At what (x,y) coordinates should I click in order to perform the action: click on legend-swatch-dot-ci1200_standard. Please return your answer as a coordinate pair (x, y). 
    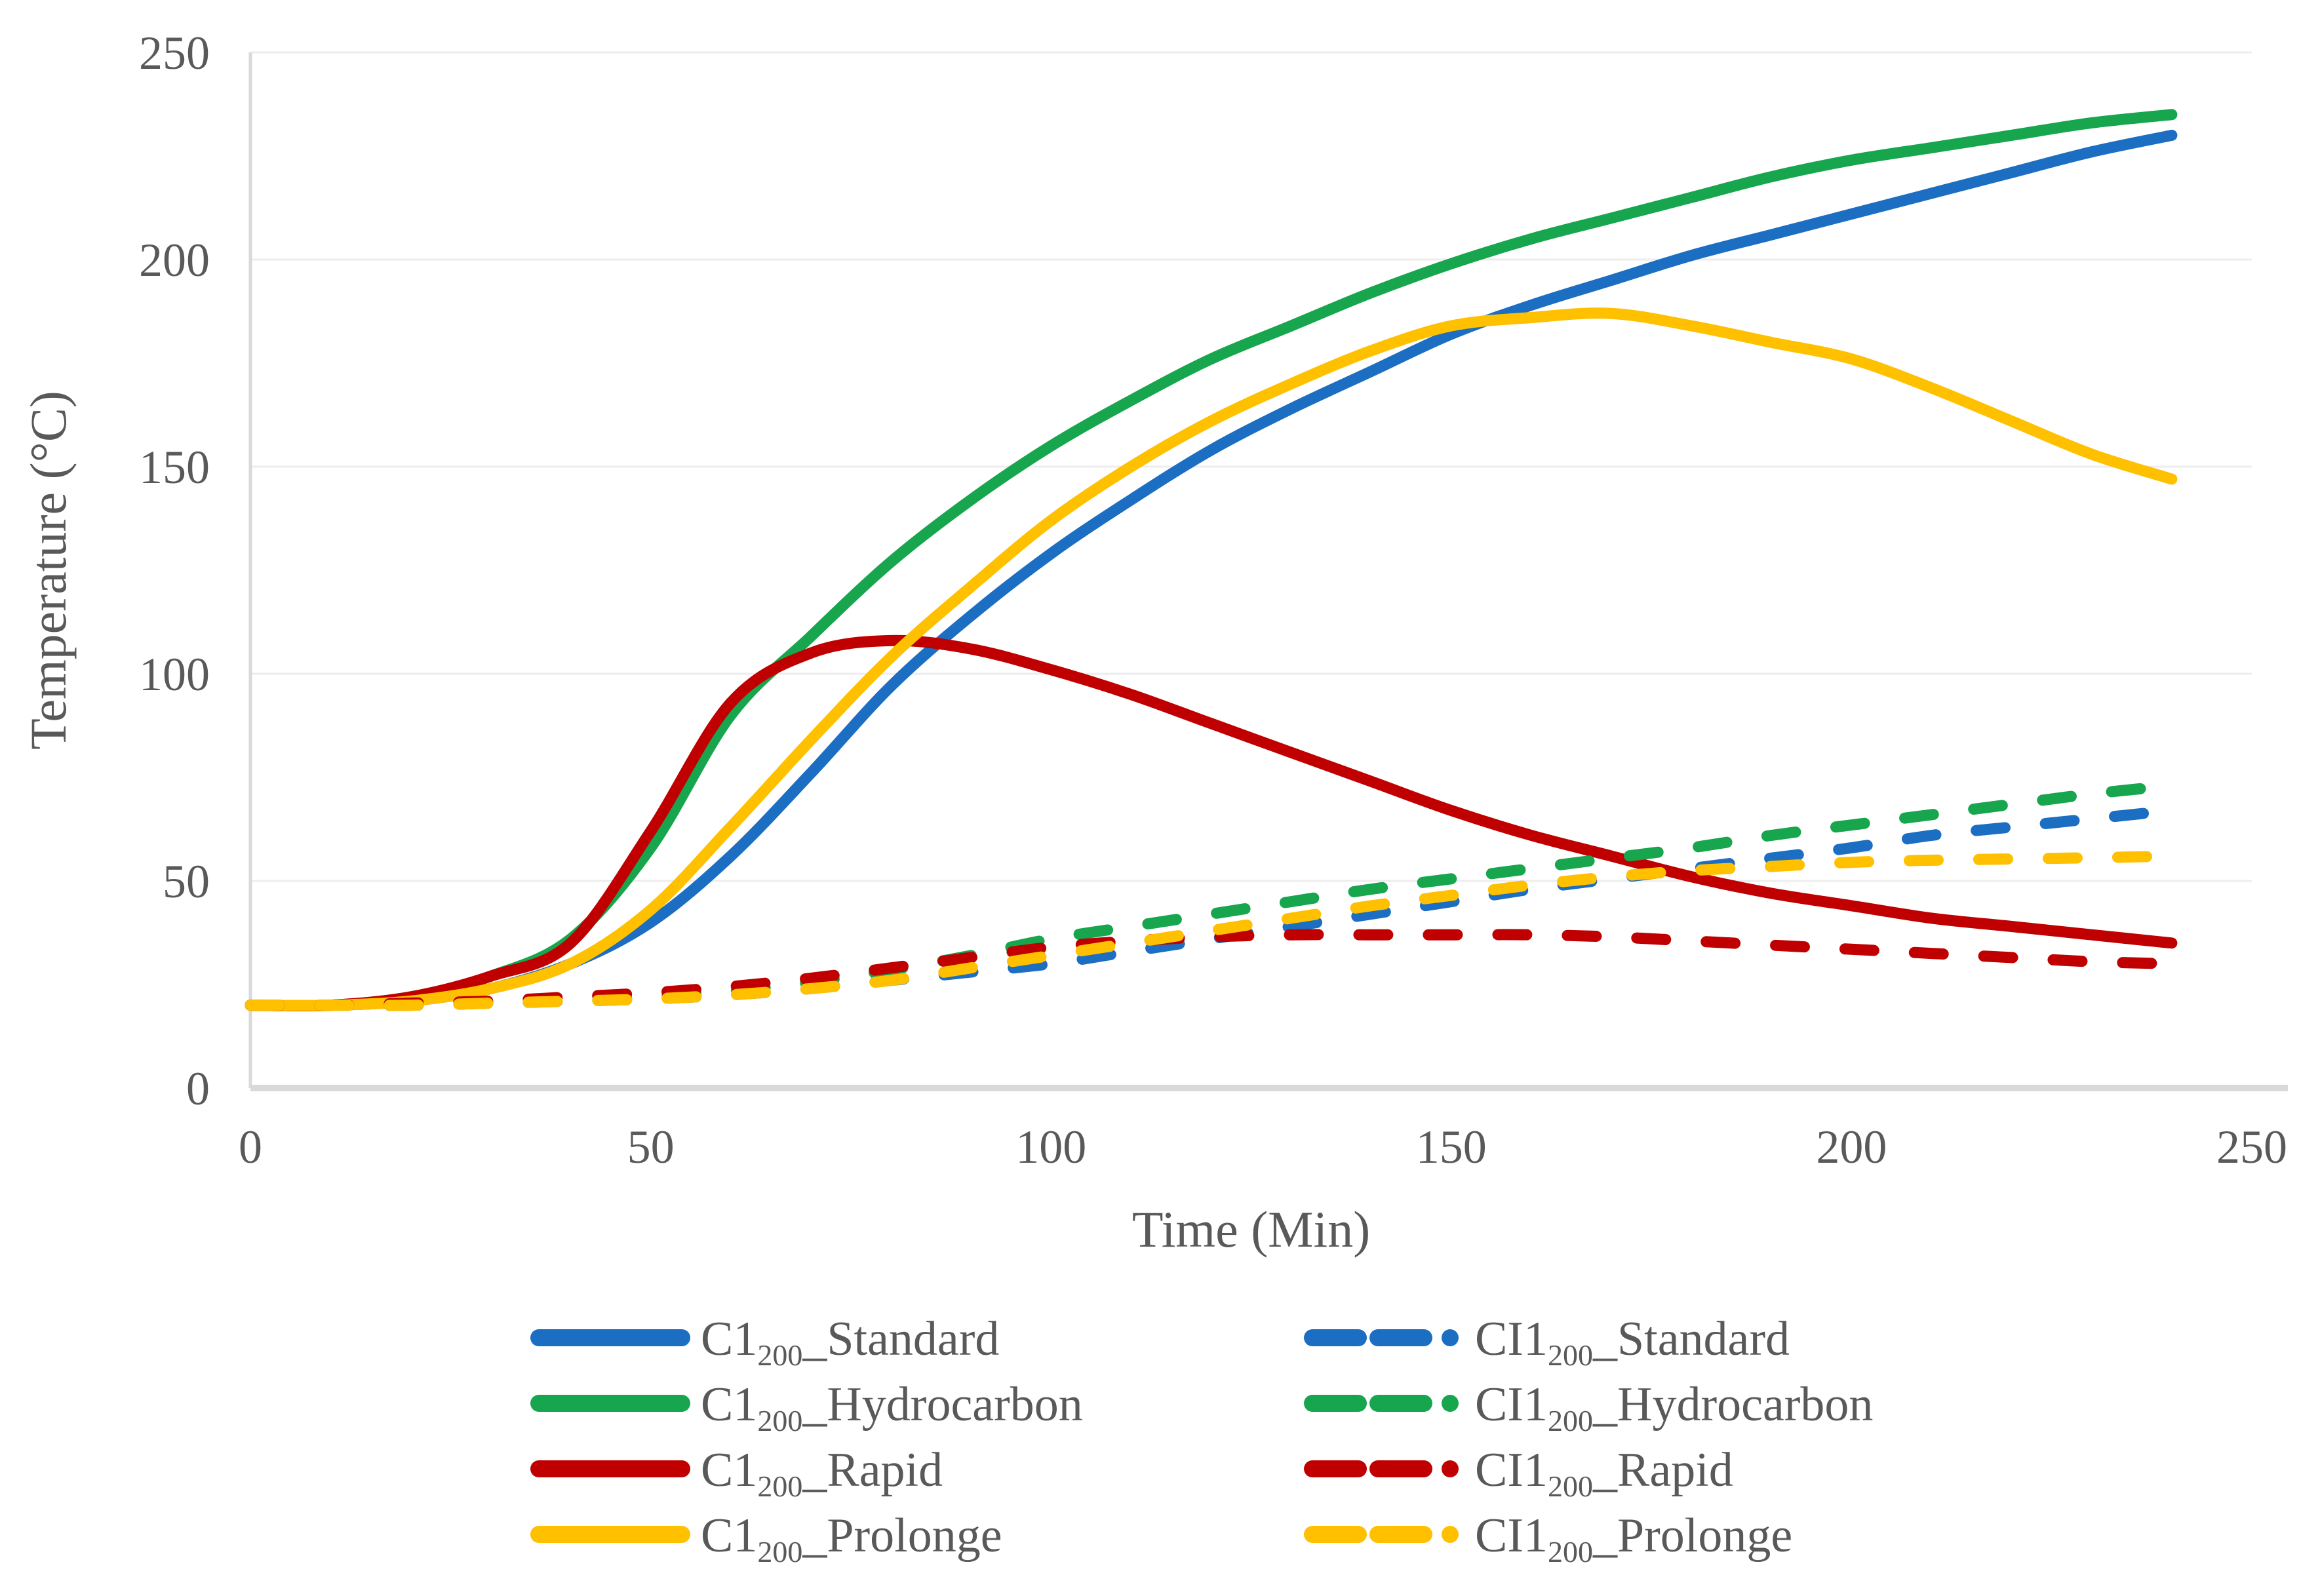
    Looking at the image, I should click on (1450, 1337).